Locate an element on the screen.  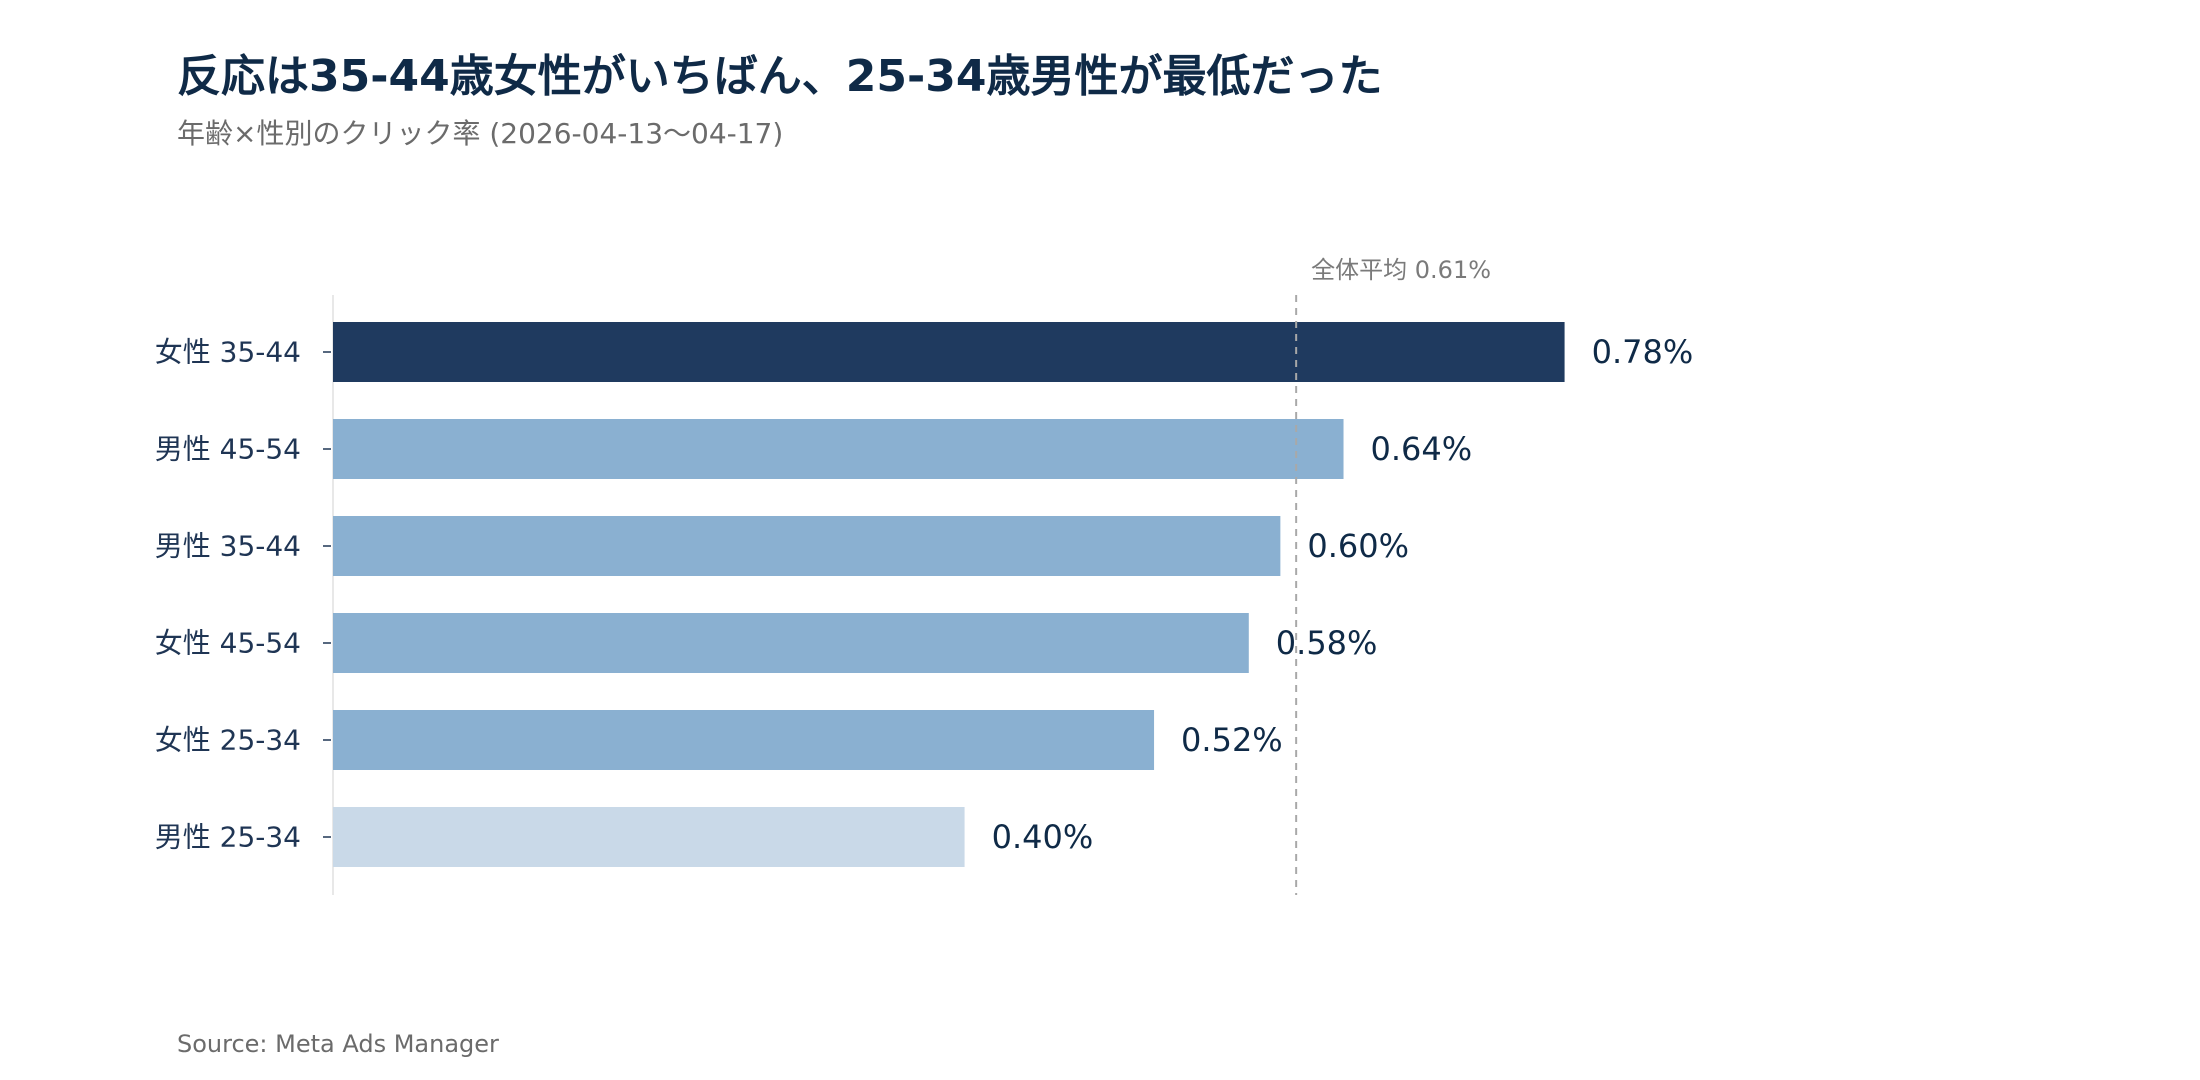
average-reference-label: 全体平均 0.61% is located at coordinates (1401, 270).